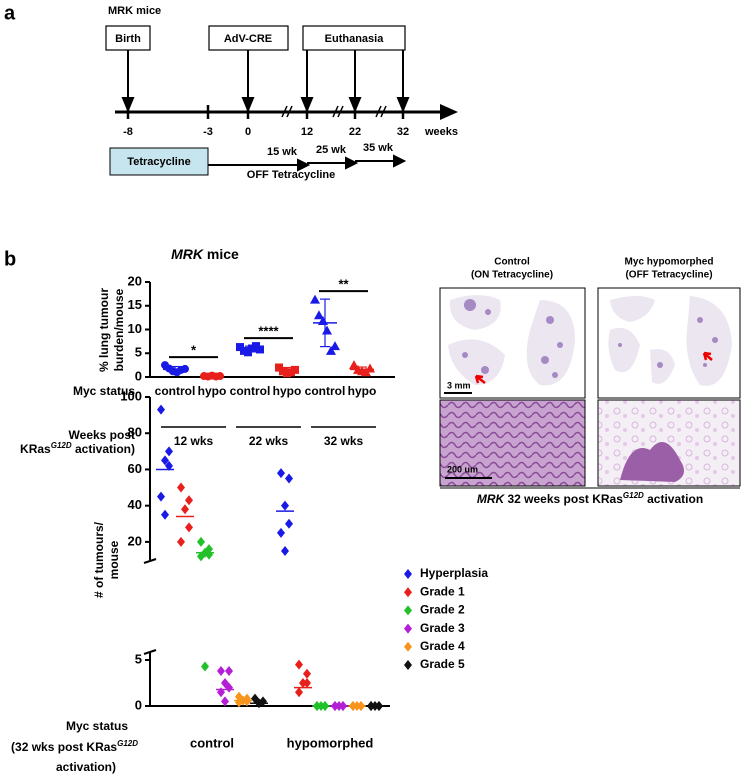  I want to click on caption-part: 32 weeks post KRas, so click(563, 499).